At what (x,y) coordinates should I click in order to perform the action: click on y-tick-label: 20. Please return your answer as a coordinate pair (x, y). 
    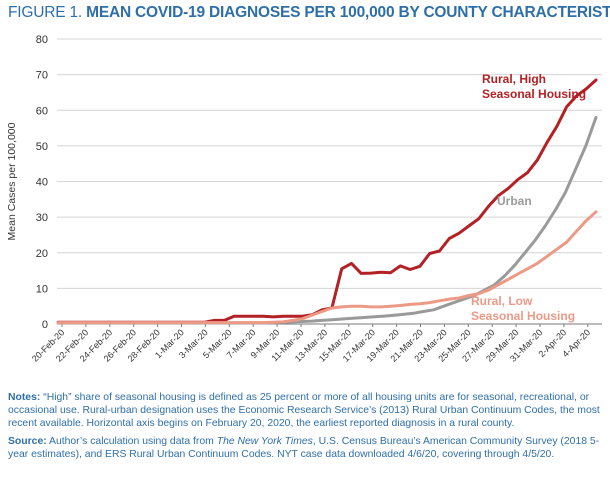
    Looking at the image, I should click on (42, 254).